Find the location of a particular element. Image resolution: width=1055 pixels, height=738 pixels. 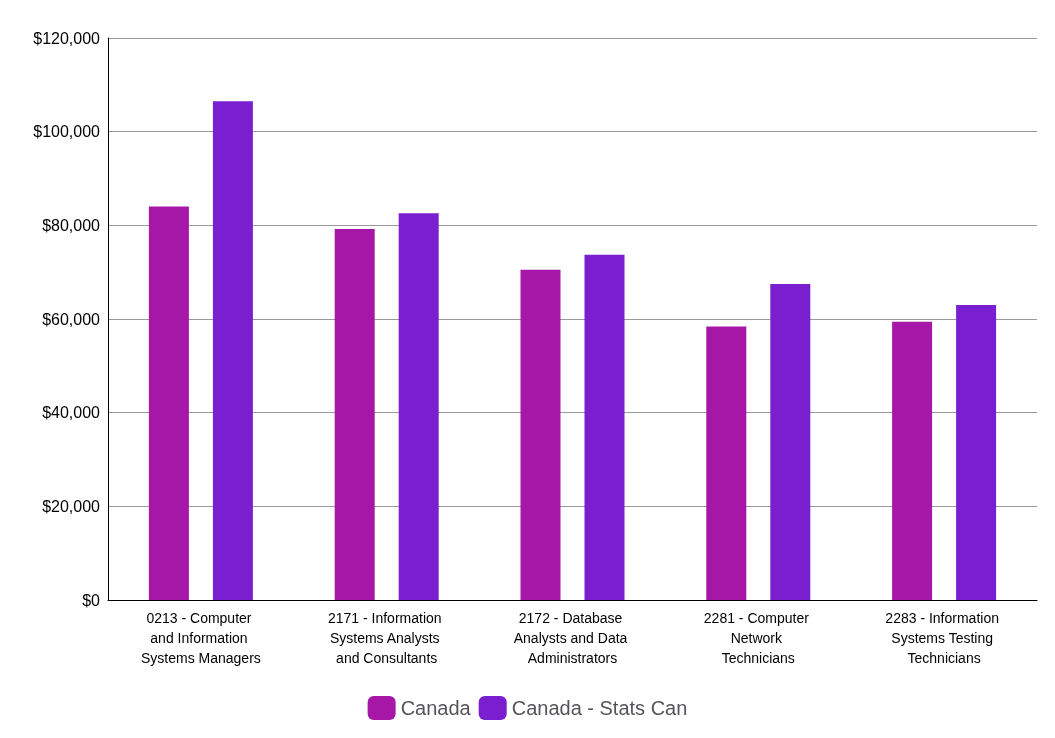

y-tick-label: $80,000 is located at coordinates (71, 225).